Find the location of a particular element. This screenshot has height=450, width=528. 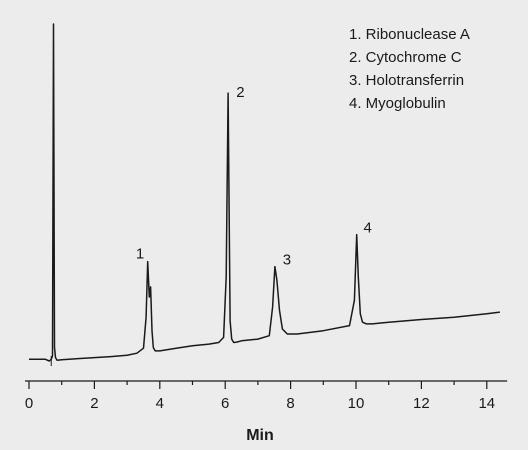

legend-entry: 4. Myoglobulin is located at coordinates (397, 103).